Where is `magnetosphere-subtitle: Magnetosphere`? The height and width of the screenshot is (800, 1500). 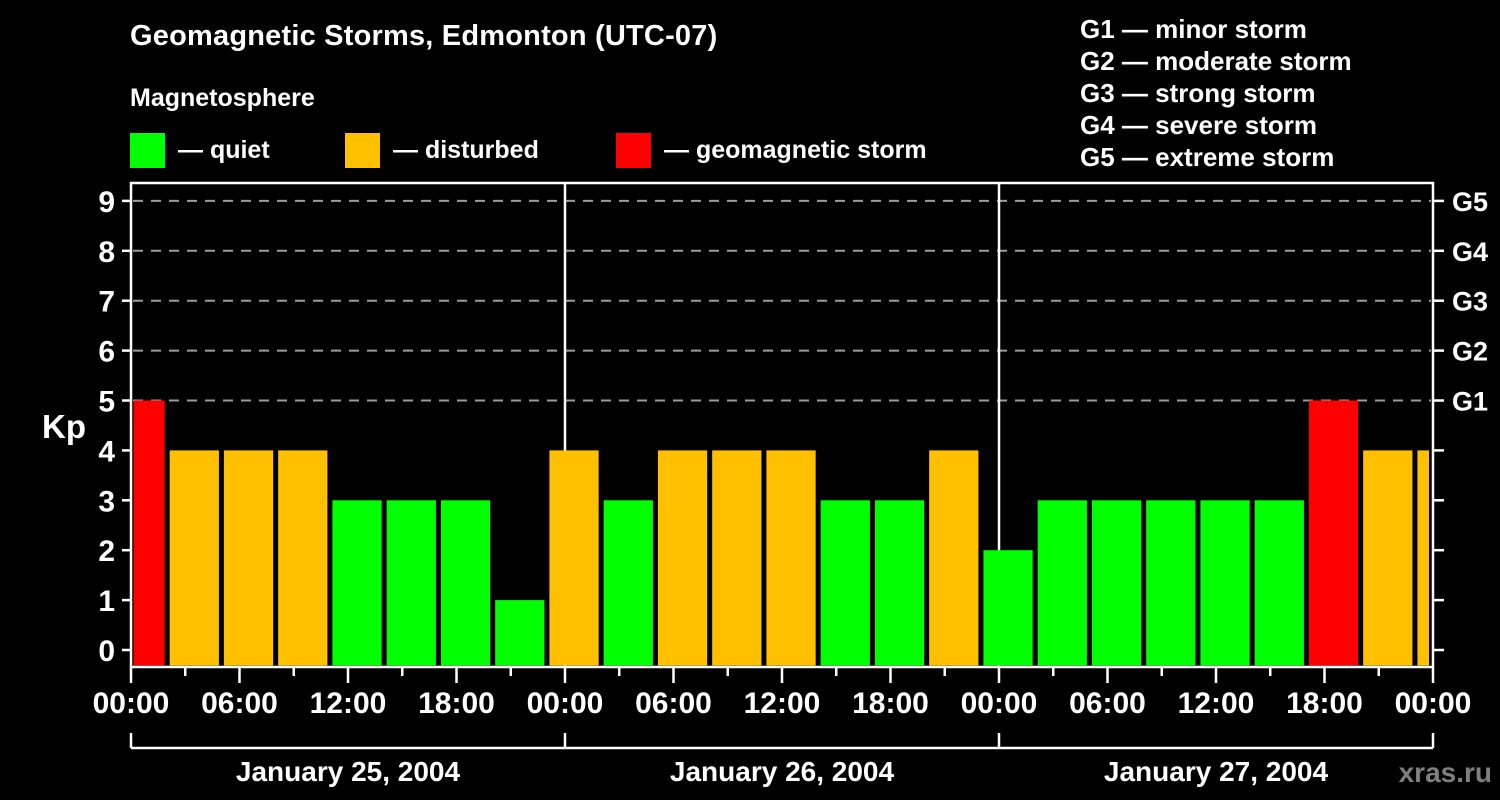 magnetosphere-subtitle: Magnetosphere is located at coordinates (222, 98).